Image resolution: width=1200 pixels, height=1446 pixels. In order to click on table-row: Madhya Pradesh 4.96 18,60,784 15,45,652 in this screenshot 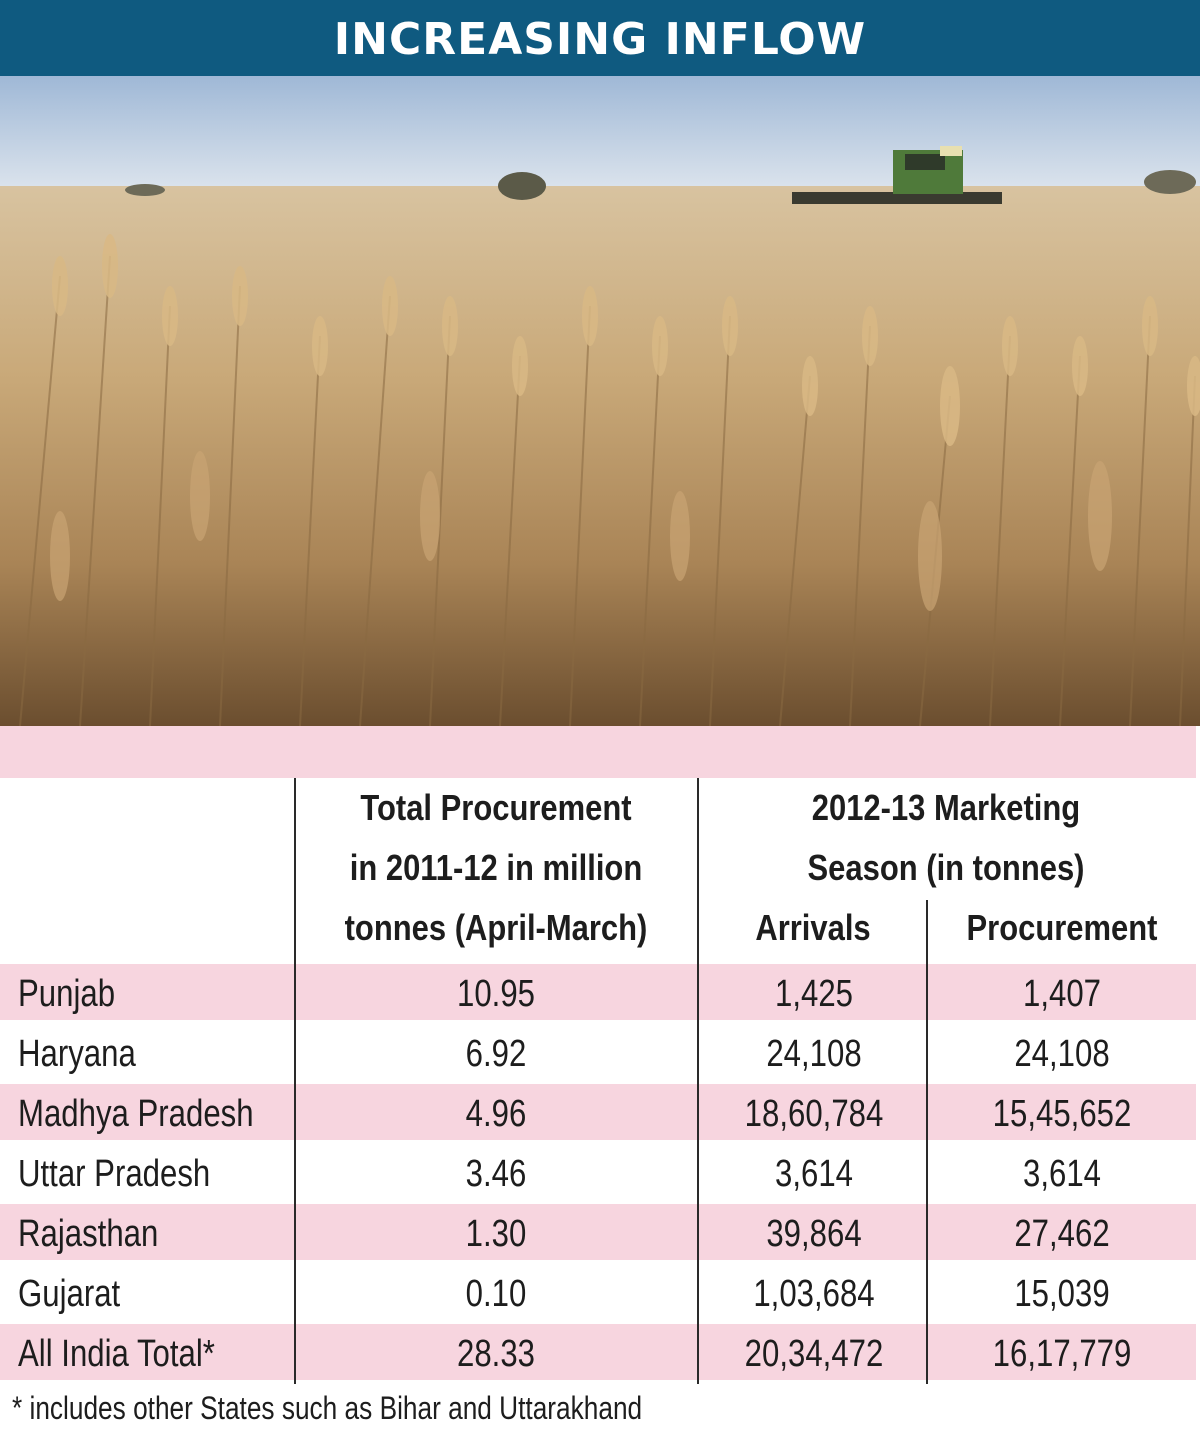, I will do `click(598, 1112)`.